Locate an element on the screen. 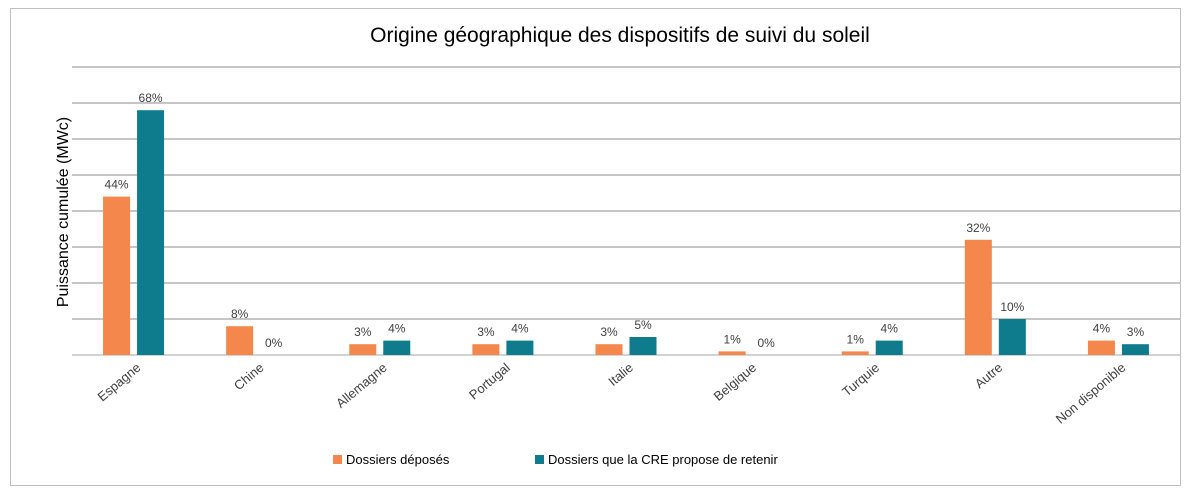  y-axis-label: Puissance cumulée (MWc) is located at coordinates (63, 212).